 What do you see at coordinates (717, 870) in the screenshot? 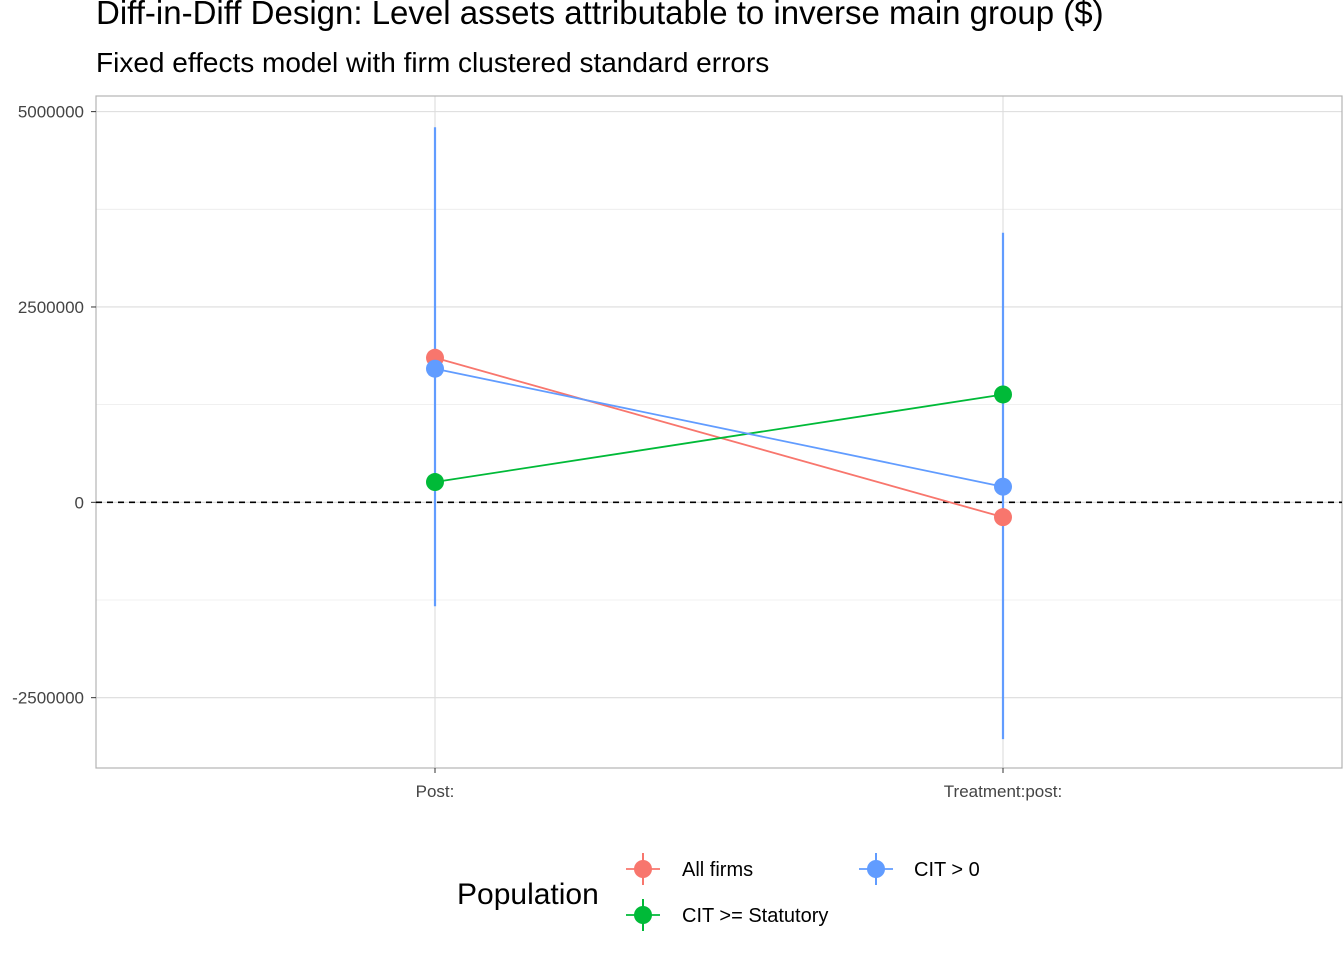
I see `legend-label: All firms` at bounding box center [717, 870].